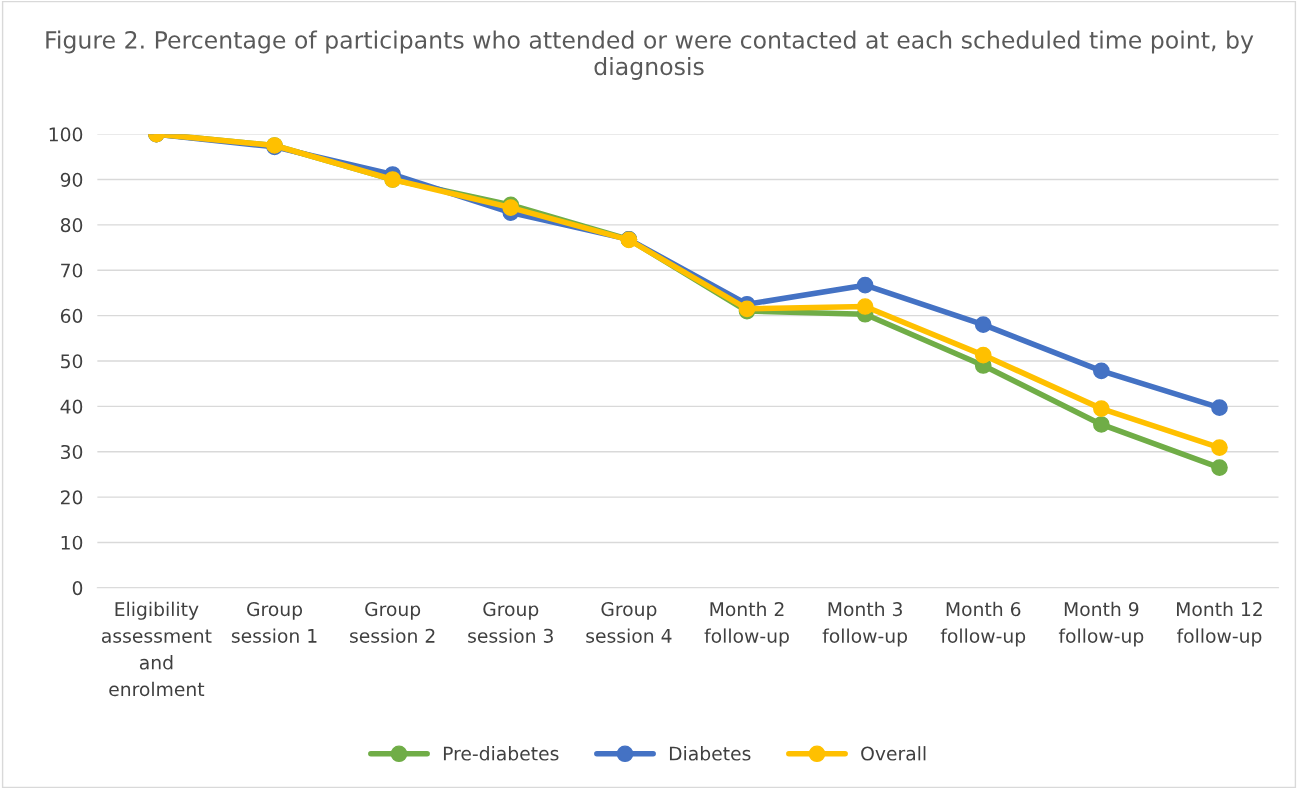 The width and height of the screenshot is (1298, 789). Describe the element at coordinates (710, 753) in the screenshot. I see `legend-label: Diabetes` at that location.